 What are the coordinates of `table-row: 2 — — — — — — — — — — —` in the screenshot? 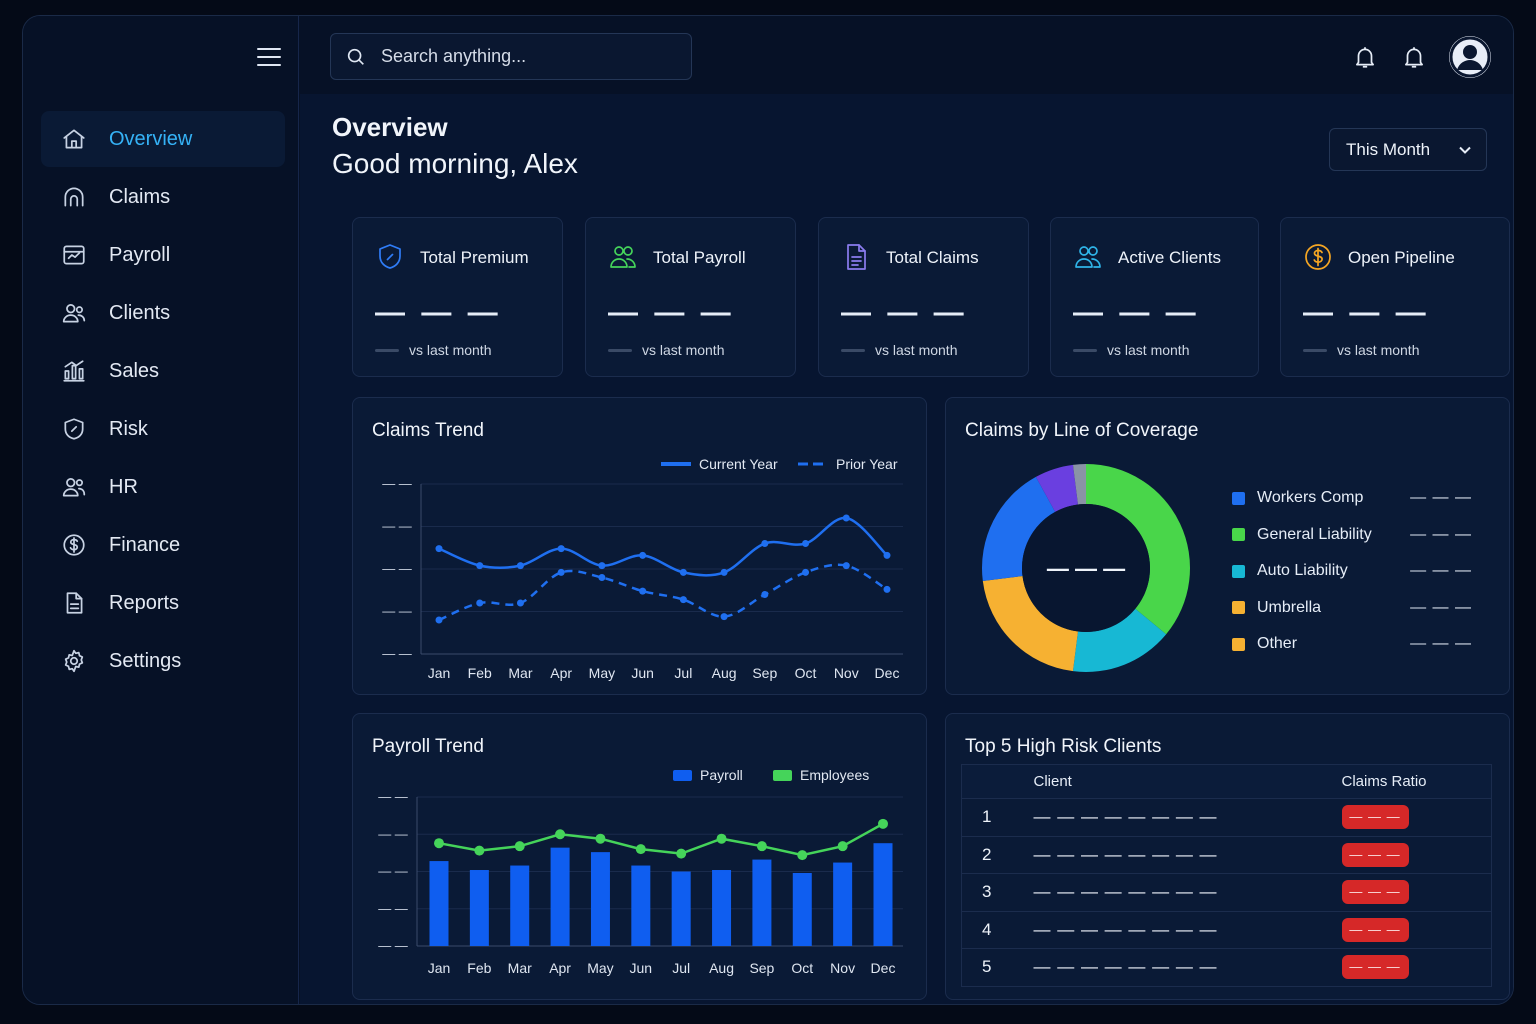 It's located at (1226, 855).